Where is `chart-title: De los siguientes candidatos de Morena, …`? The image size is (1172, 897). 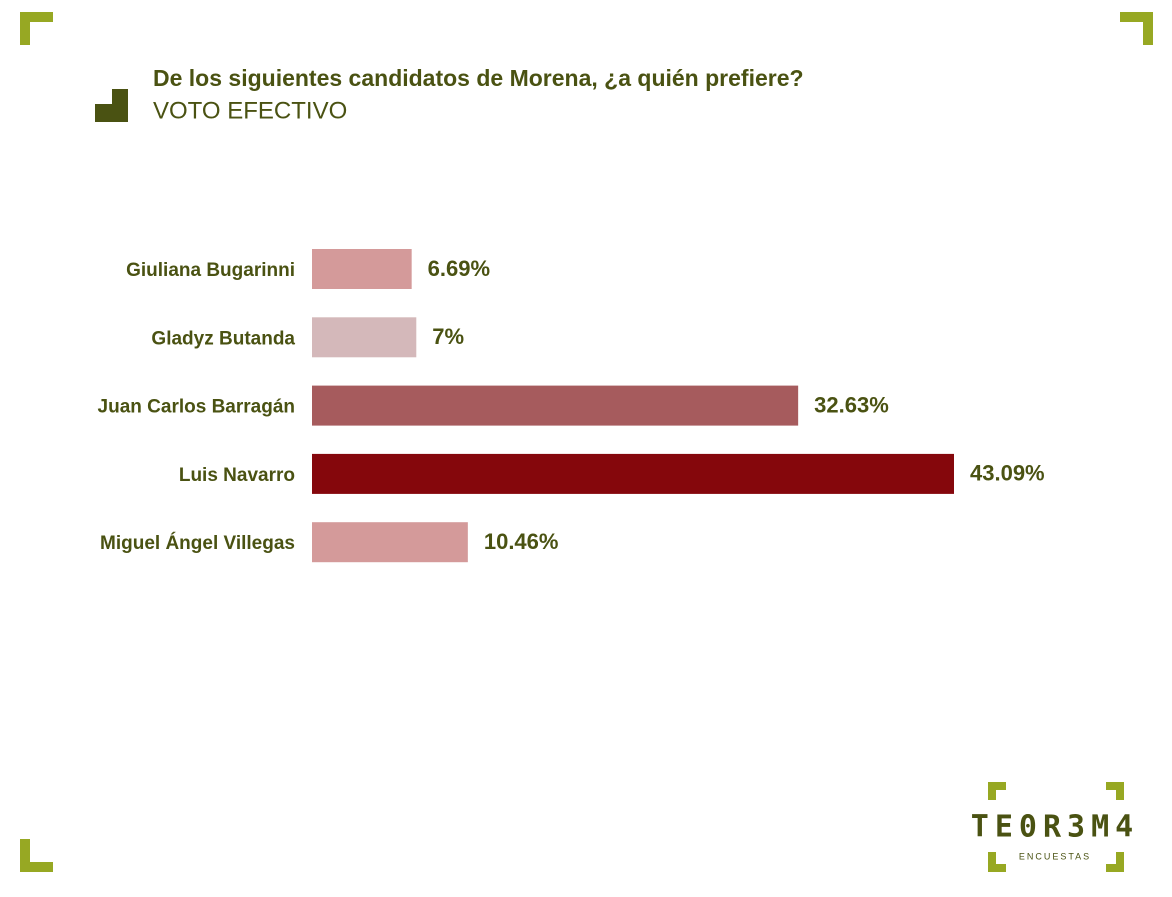 chart-title: De los siguientes candidatos de Morena, … is located at coordinates (478, 78).